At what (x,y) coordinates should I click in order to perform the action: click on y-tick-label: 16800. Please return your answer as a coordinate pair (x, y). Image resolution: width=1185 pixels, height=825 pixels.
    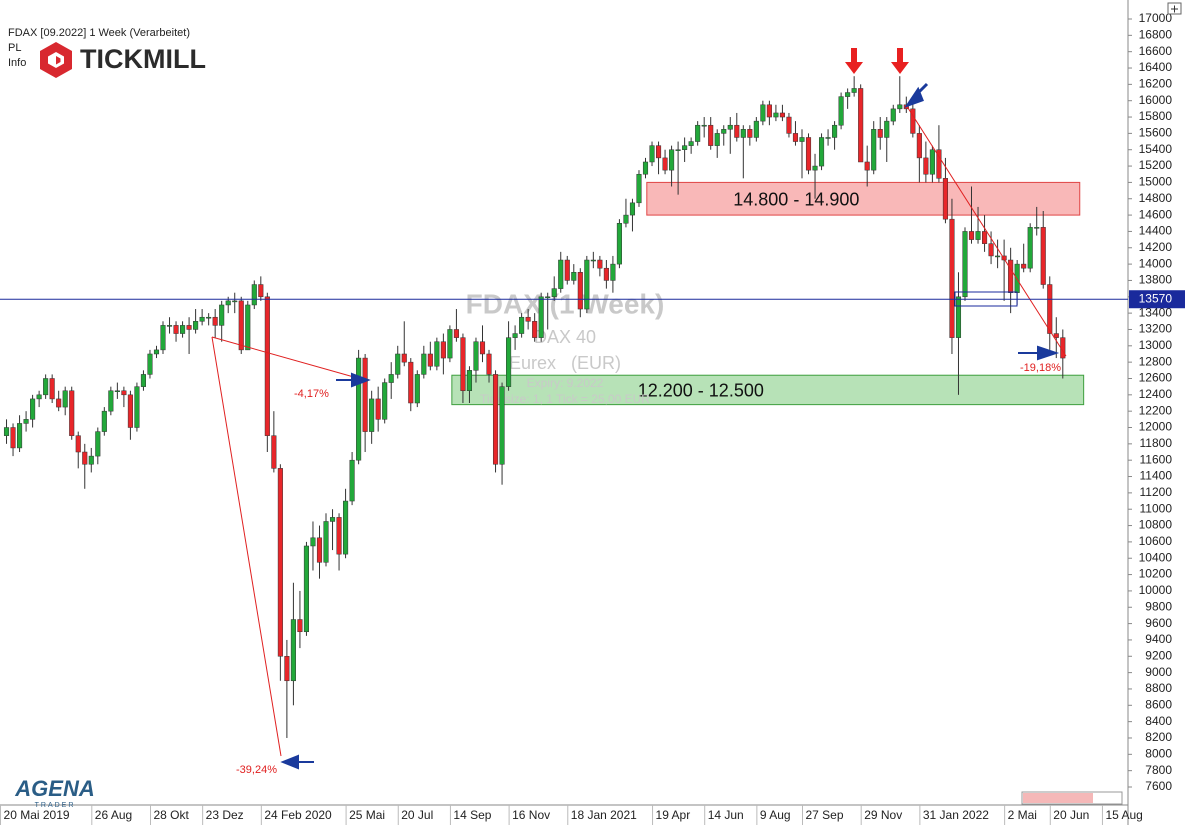
    Looking at the image, I should click on (1156, 35).